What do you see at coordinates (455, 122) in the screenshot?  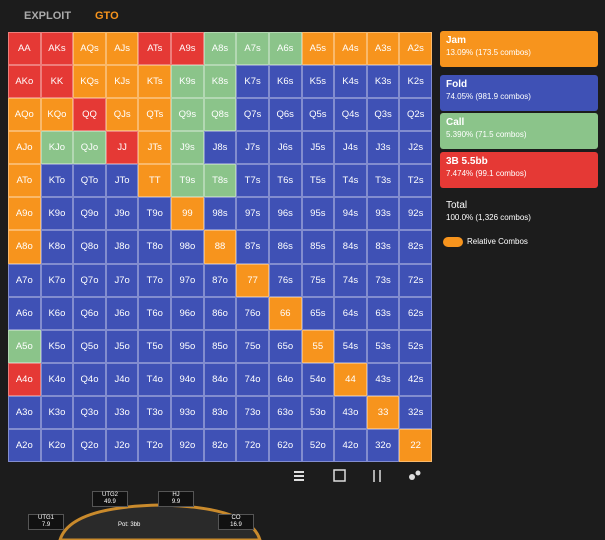 I see `legend-title: Call` at bounding box center [455, 122].